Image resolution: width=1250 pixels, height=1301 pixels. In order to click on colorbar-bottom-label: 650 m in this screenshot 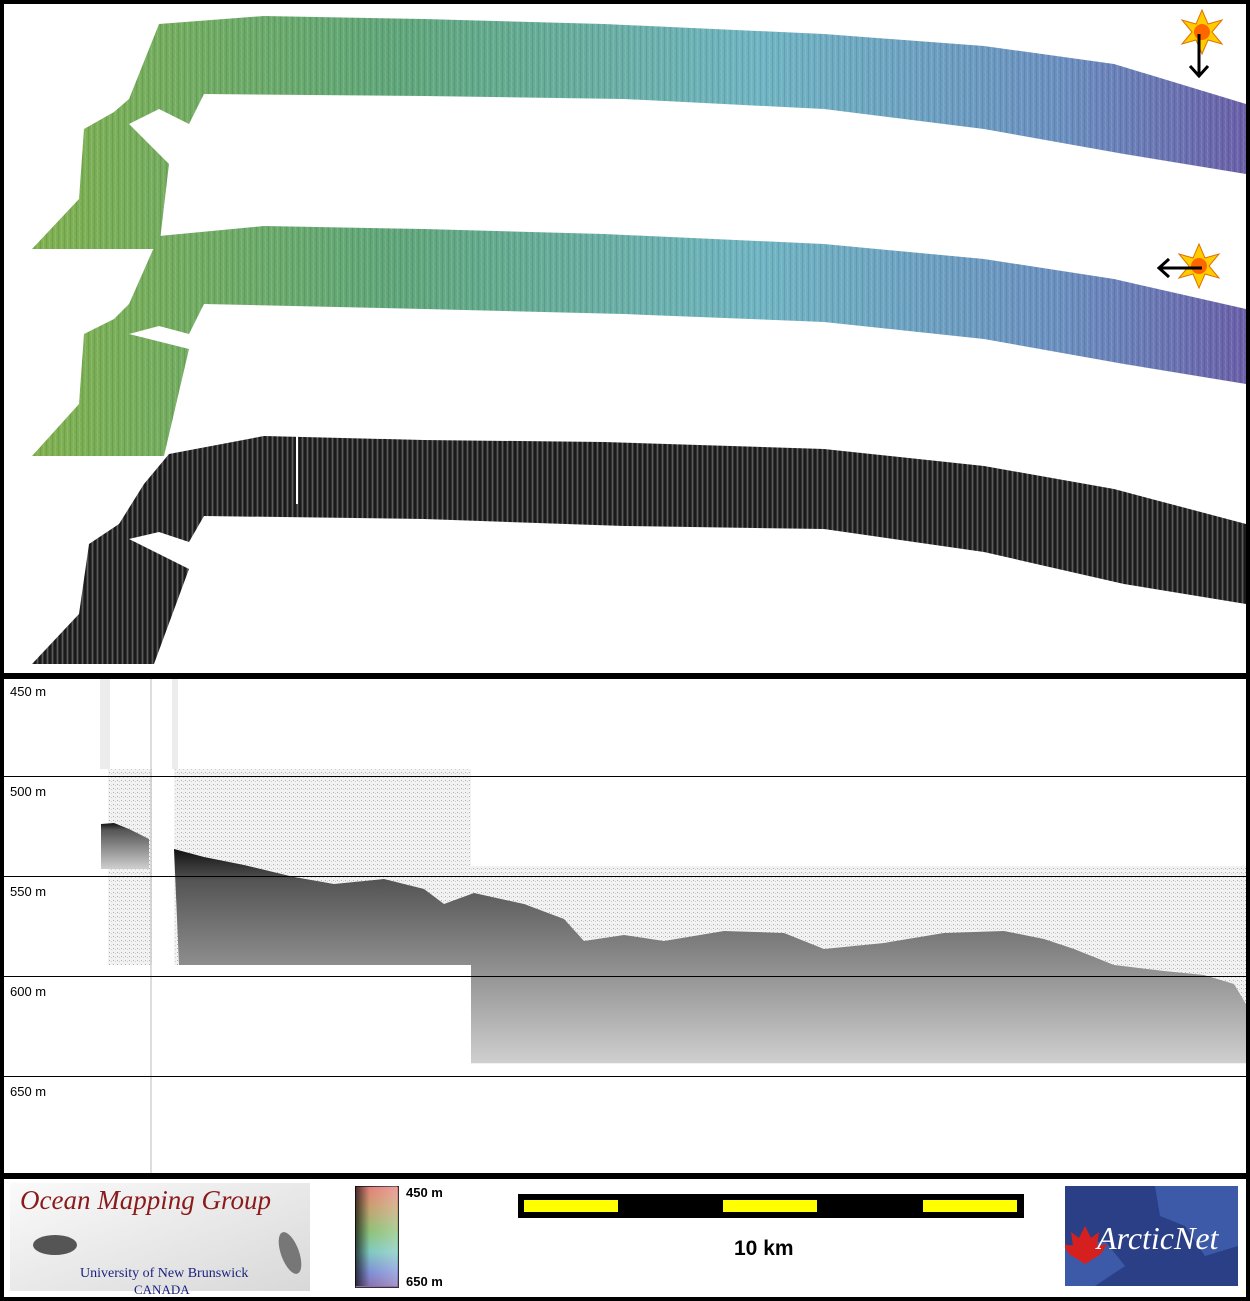, I will do `click(424, 1281)`.